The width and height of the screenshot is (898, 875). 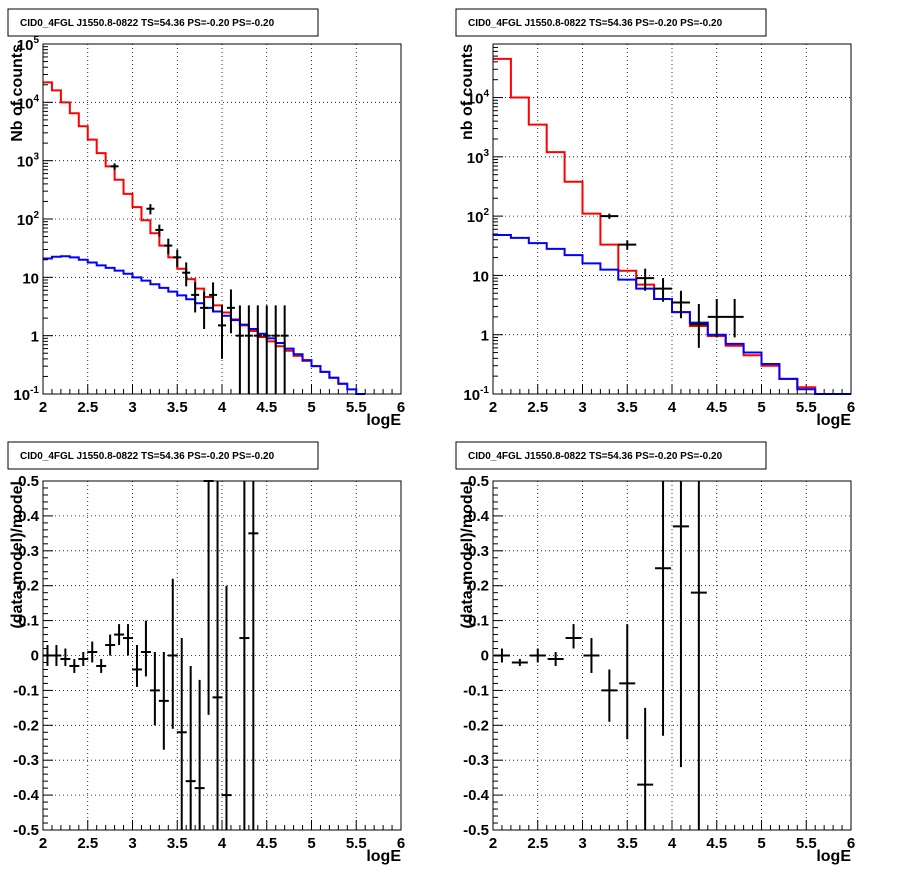 I want to click on y-axis: 10⁻¹ 1 10 10² 10³ 10⁴ 10⁵, so click(x=33, y=219).